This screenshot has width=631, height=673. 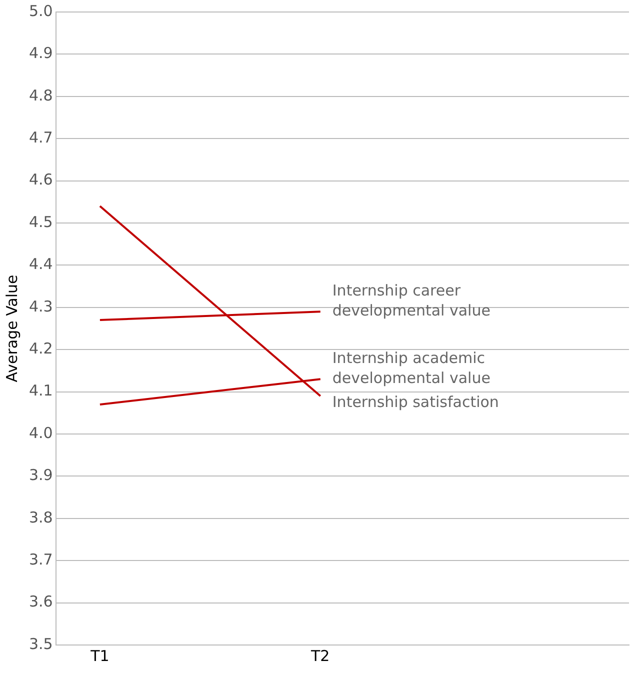 I want to click on y-tick-label: 4.7, so click(x=40, y=137).